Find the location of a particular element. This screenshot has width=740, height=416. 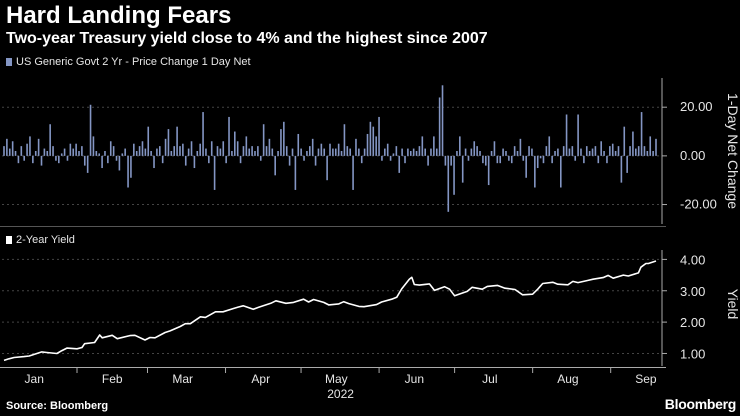

line-y-axis-title: Yield is located at coordinates (732, 304).